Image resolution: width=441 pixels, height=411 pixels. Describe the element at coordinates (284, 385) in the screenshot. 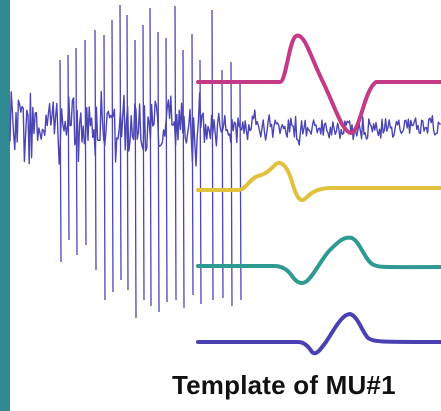

I see `template-caption: Template of MU#1` at that location.